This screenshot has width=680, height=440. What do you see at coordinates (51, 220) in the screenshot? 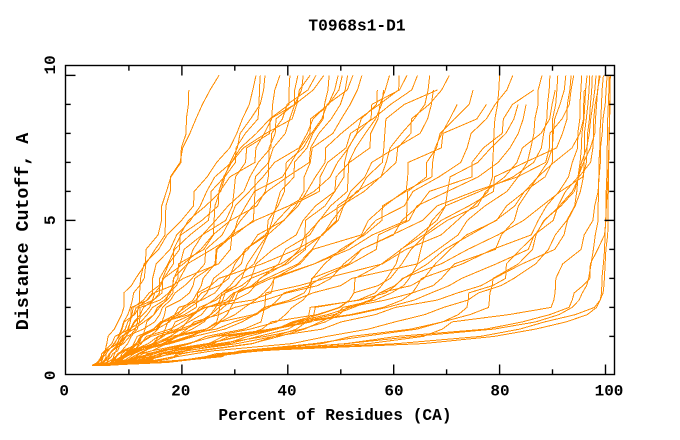
I see `svg-text: 5` at bounding box center [51, 220].